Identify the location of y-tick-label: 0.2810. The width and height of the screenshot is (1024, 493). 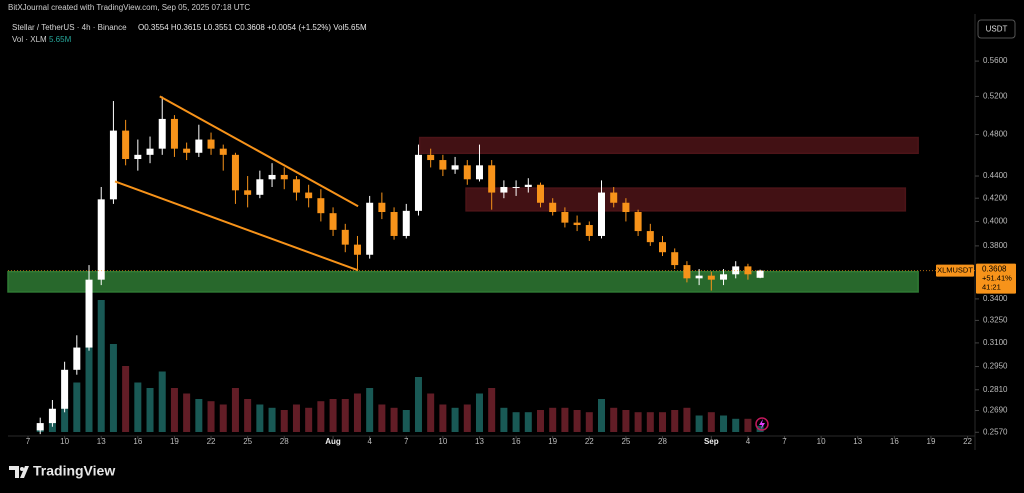
(995, 389).